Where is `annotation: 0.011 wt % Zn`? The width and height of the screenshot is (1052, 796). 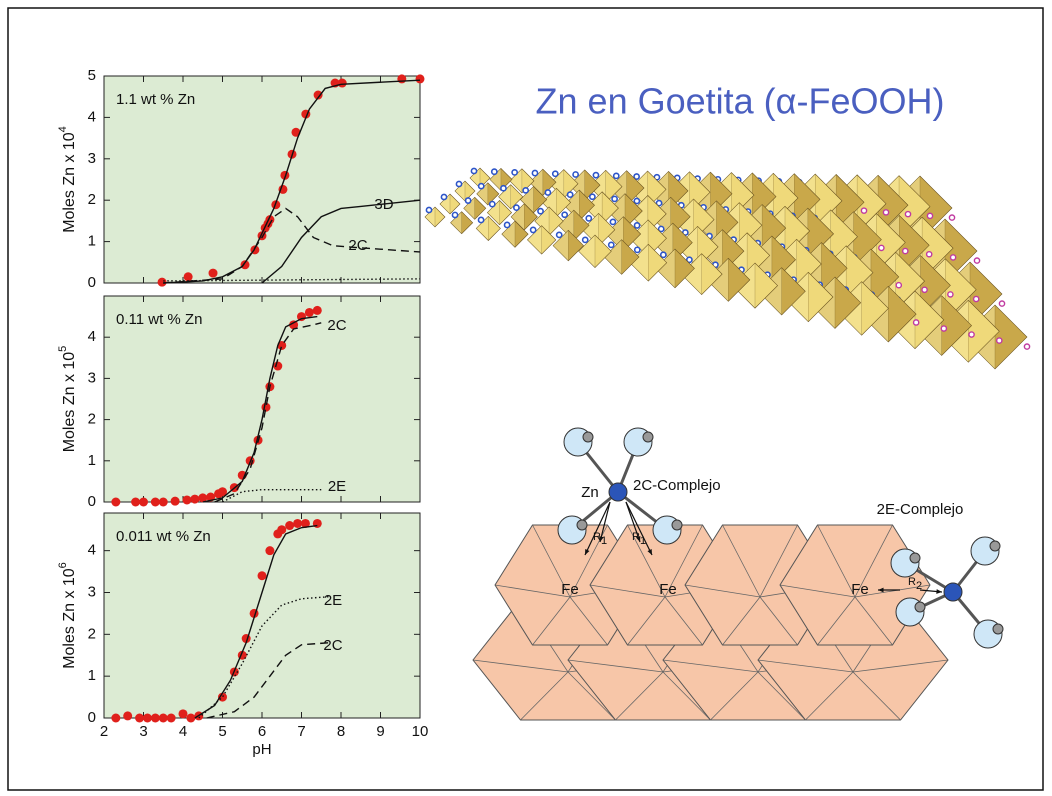 annotation: 0.011 wt % Zn is located at coordinates (163, 536).